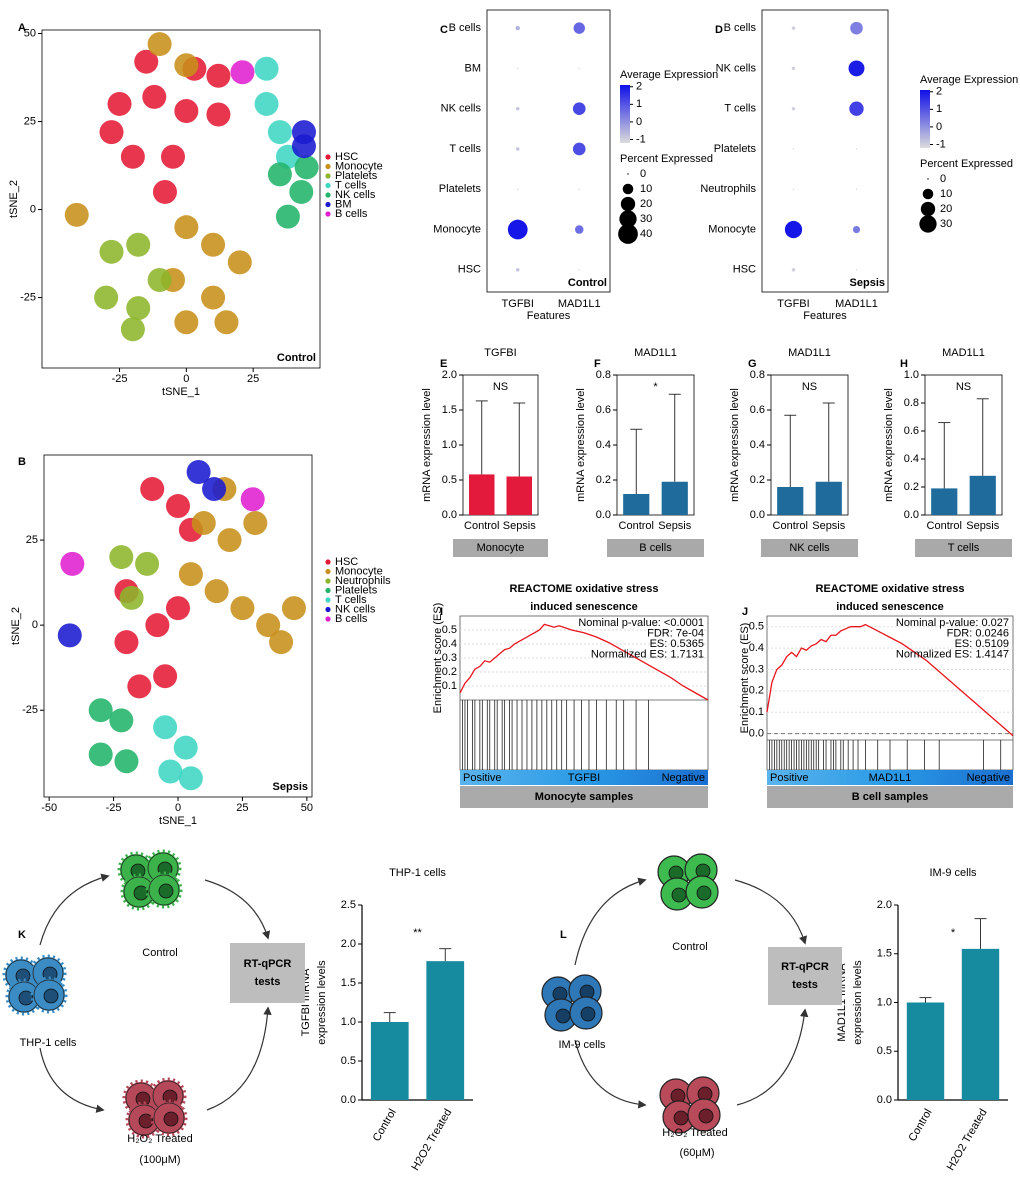 The image size is (1020, 1184). Describe the element at coordinates (237, 909) in the screenshot. I see `arrow` at that location.